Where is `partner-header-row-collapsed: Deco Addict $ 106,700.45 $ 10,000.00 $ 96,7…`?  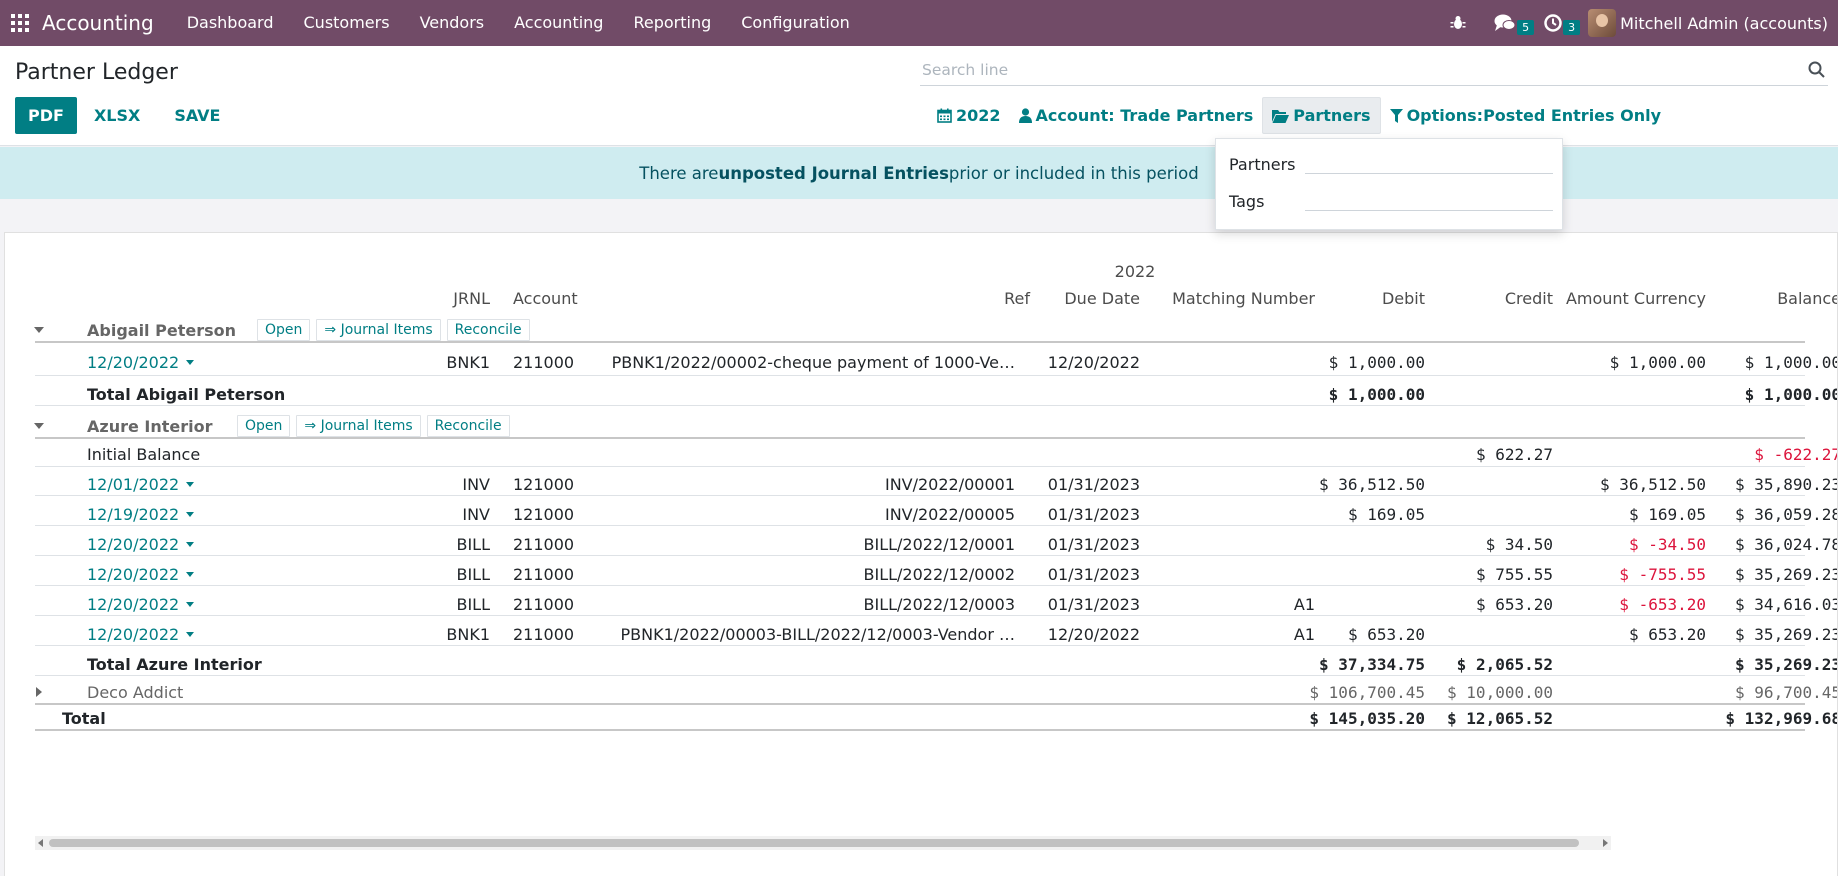
partner-header-row-collapsed: Deco Addict $ 106,700.45 $ 10,000.00 $ 96,7… is located at coordinates (936, 692).